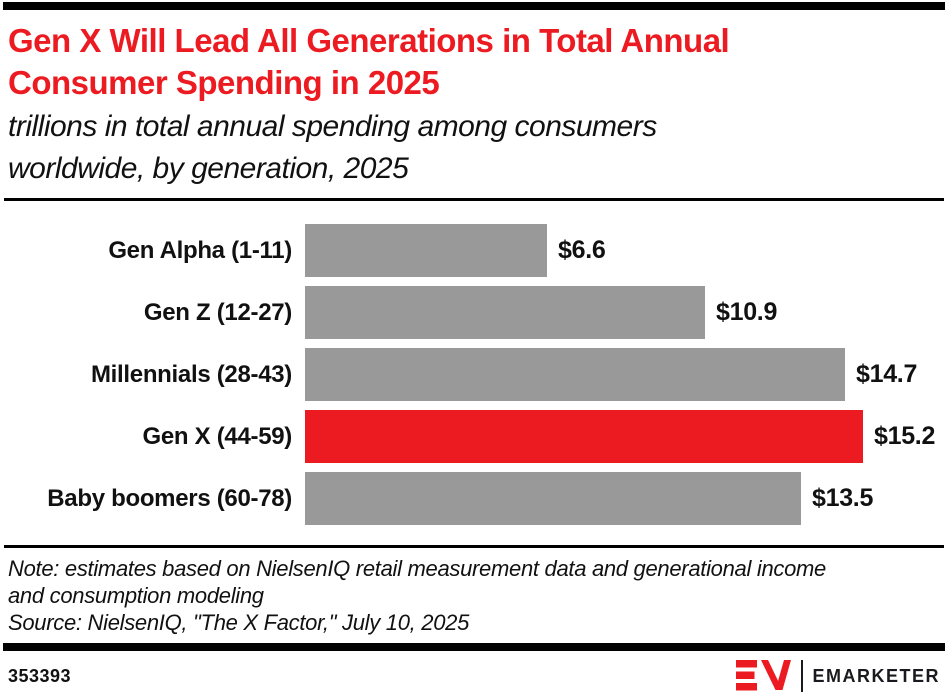 The height and width of the screenshot is (698, 948). What do you see at coordinates (905, 436) in the screenshot?
I see `value-label: $15.2` at bounding box center [905, 436].